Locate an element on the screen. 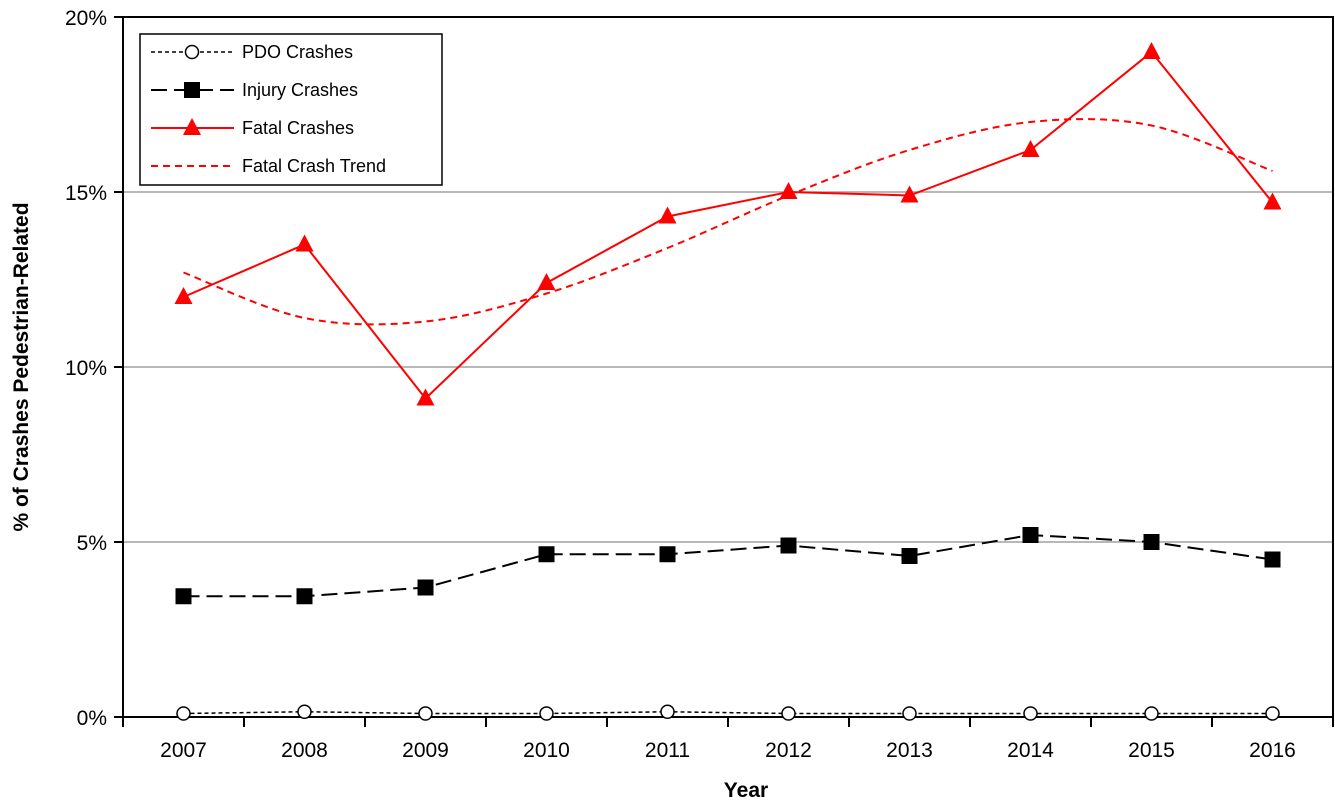 The height and width of the screenshot is (809, 1335). point-pdo-crashes-2011 is located at coordinates (667, 711).